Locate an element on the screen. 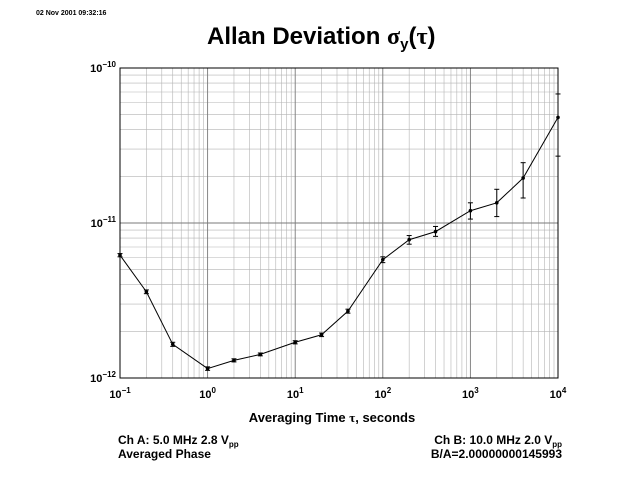 Image resolution: width=640 pixels, height=480 pixels. x-axis-label-prefix: Averaging Time is located at coordinates (299, 417).